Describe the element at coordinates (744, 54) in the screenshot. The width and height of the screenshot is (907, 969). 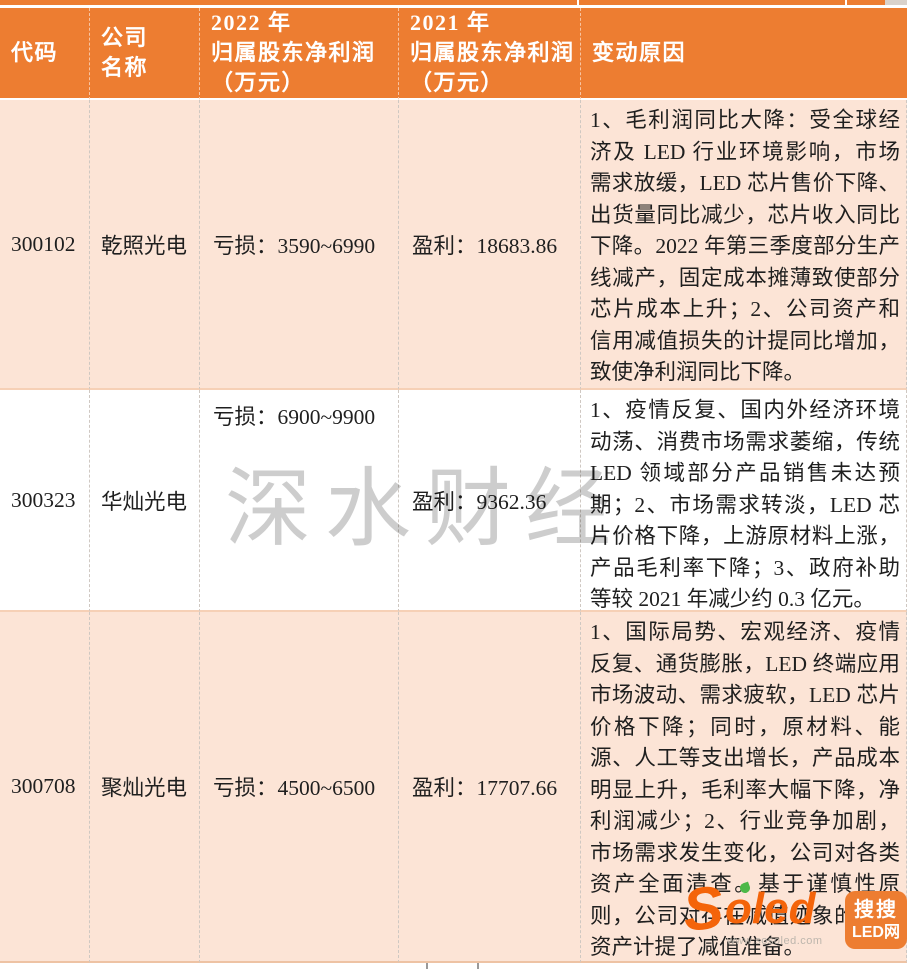
I see `header-cell-reason: 变动原因` at that location.